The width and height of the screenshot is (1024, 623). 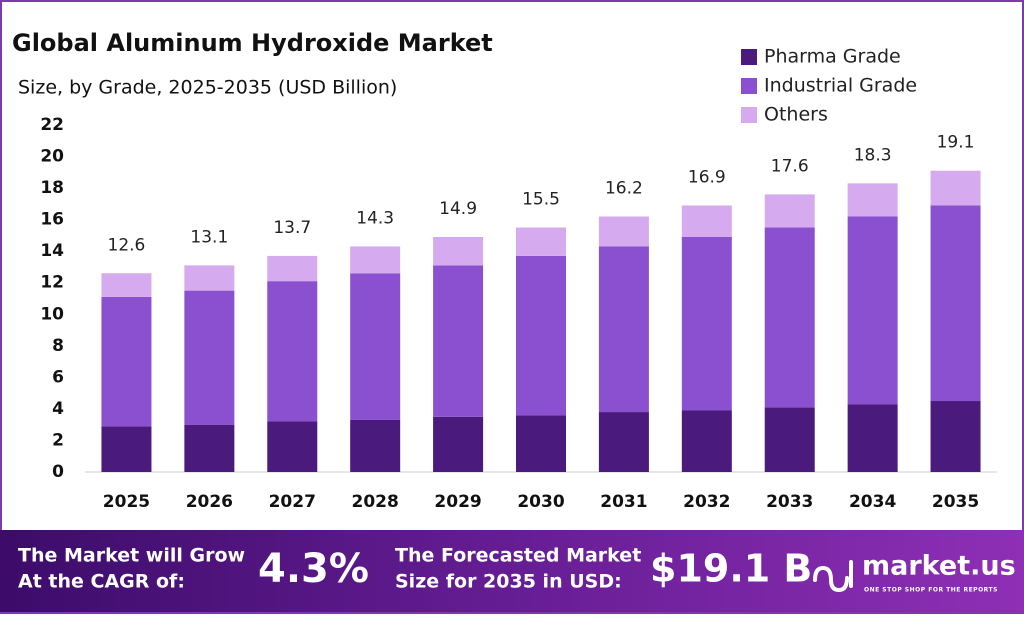 I want to click on y-tick-label: 10, so click(x=52, y=314).